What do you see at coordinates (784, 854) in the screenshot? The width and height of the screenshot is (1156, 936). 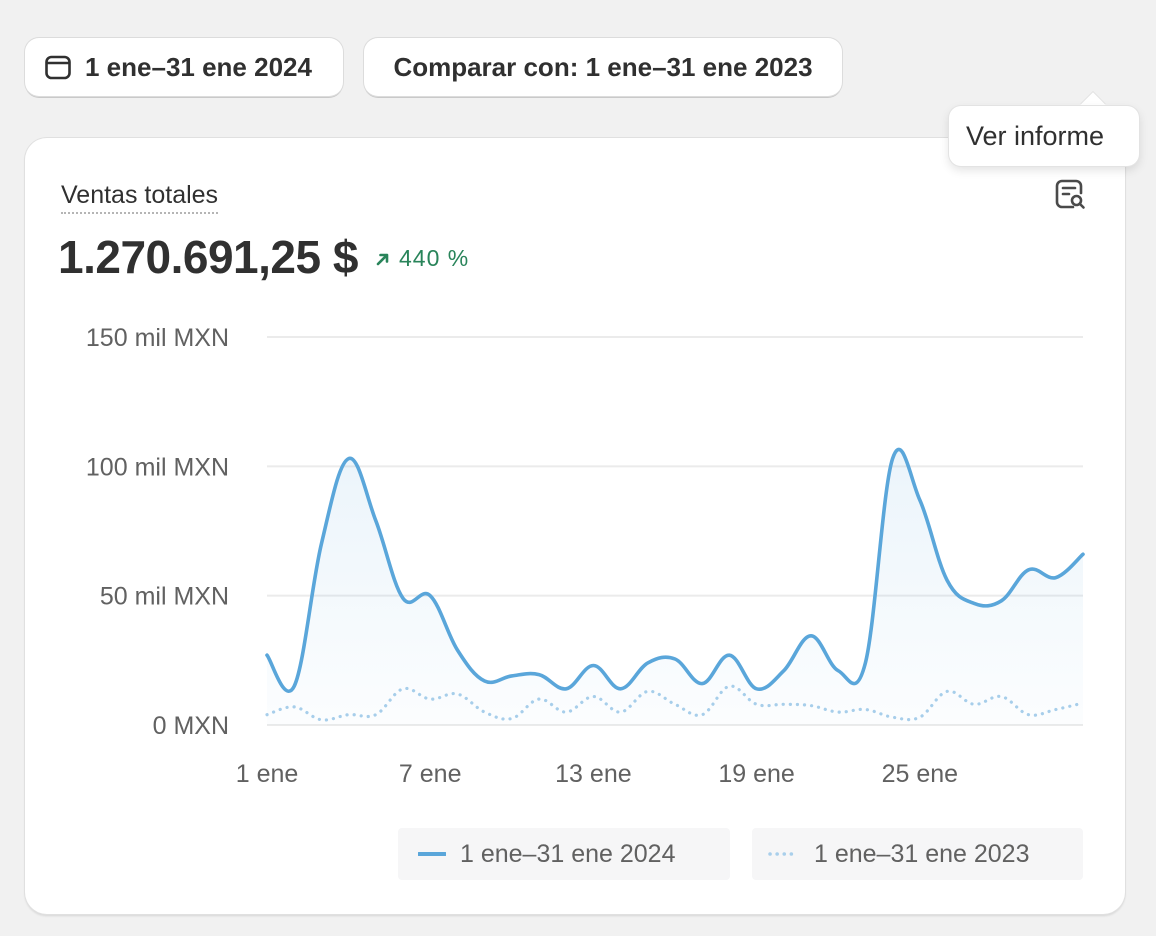 I see `dotted-line-swatch` at bounding box center [784, 854].